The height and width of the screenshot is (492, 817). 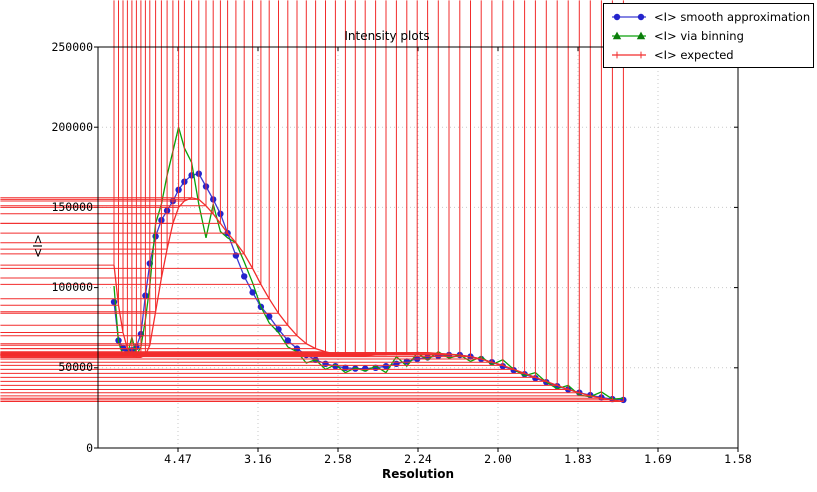 I want to click on legend-label: <I> smooth approximation, so click(x=732, y=16).